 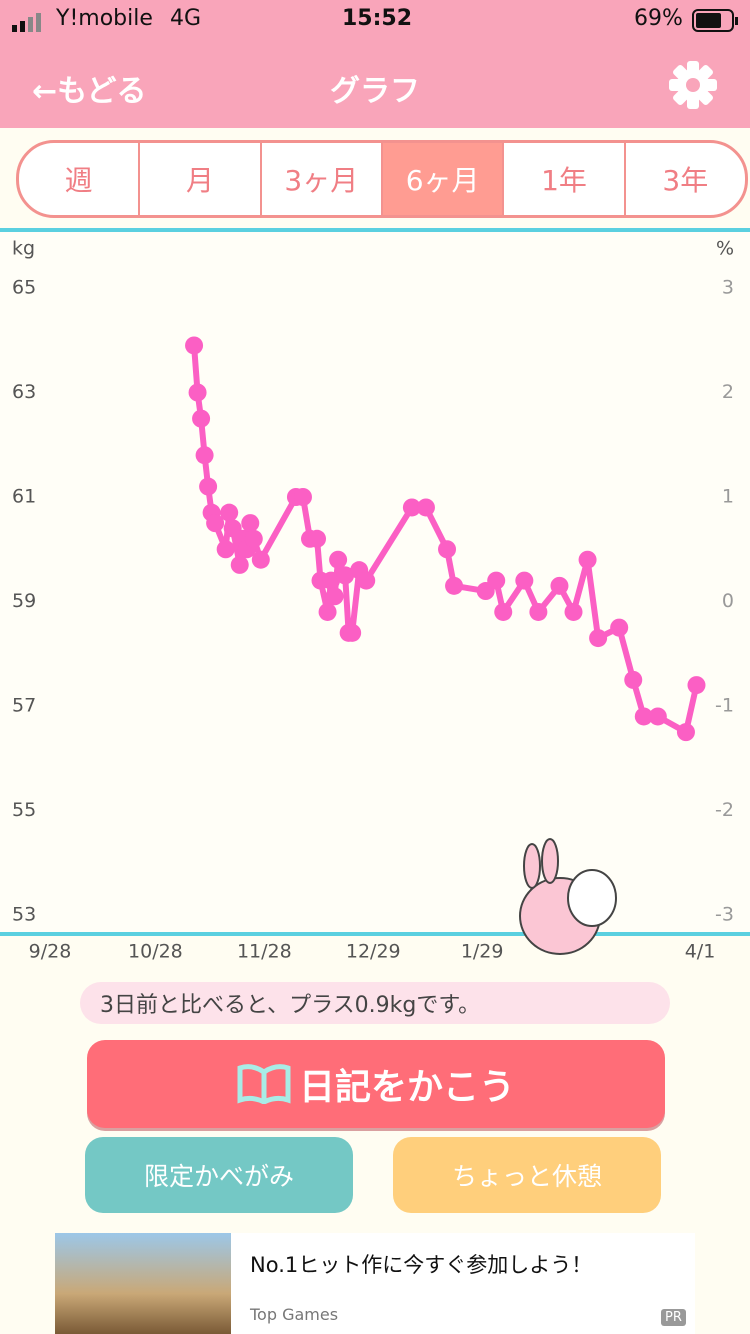 I want to click on y2-tick-label: -2, so click(x=724, y=810).